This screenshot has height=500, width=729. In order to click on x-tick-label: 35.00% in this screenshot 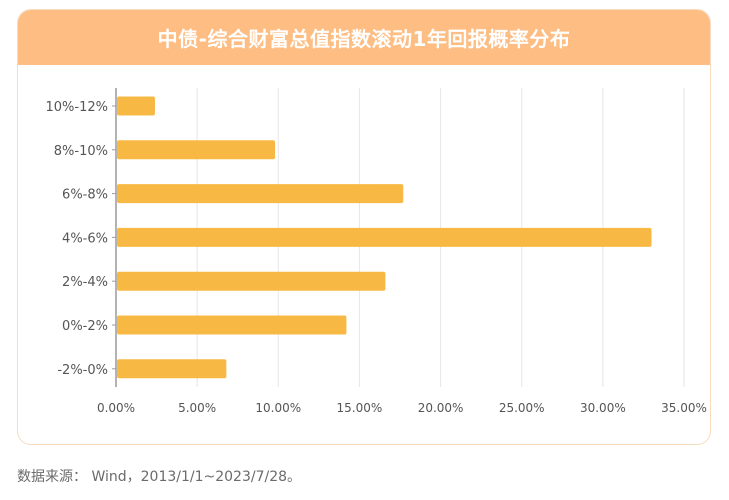, I will do `click(684, 408)`.